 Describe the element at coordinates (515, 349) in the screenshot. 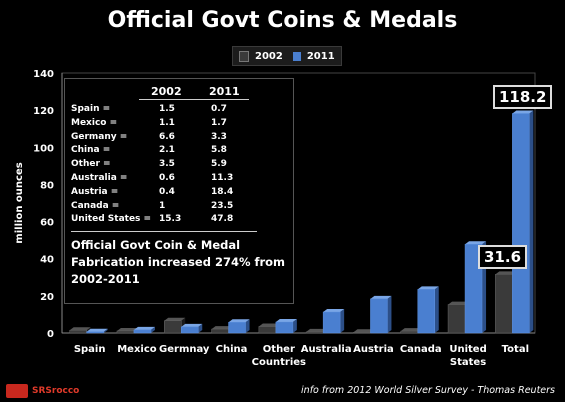

I see `x-tick-label: Total` at that location.